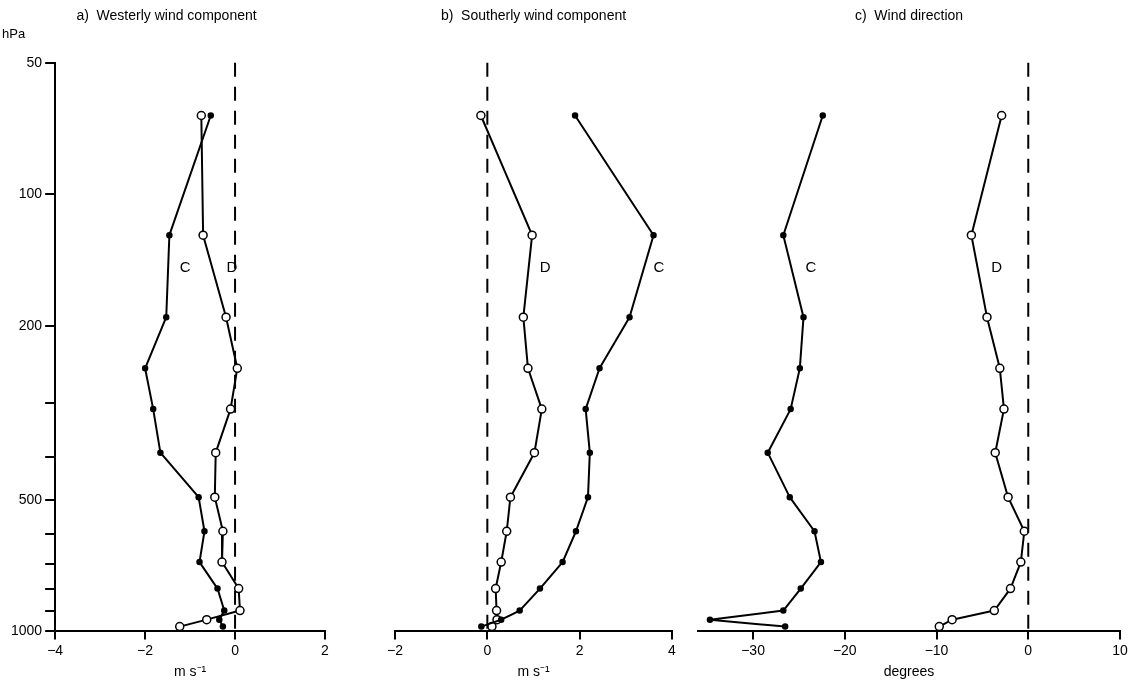 Image resolution: width=1134 pixels, height=691 pixels. What do you see at coordinates (909, 15) in the screenshot?
I see `chart-title: c) Wind direction` at bounding box center [909, 15].